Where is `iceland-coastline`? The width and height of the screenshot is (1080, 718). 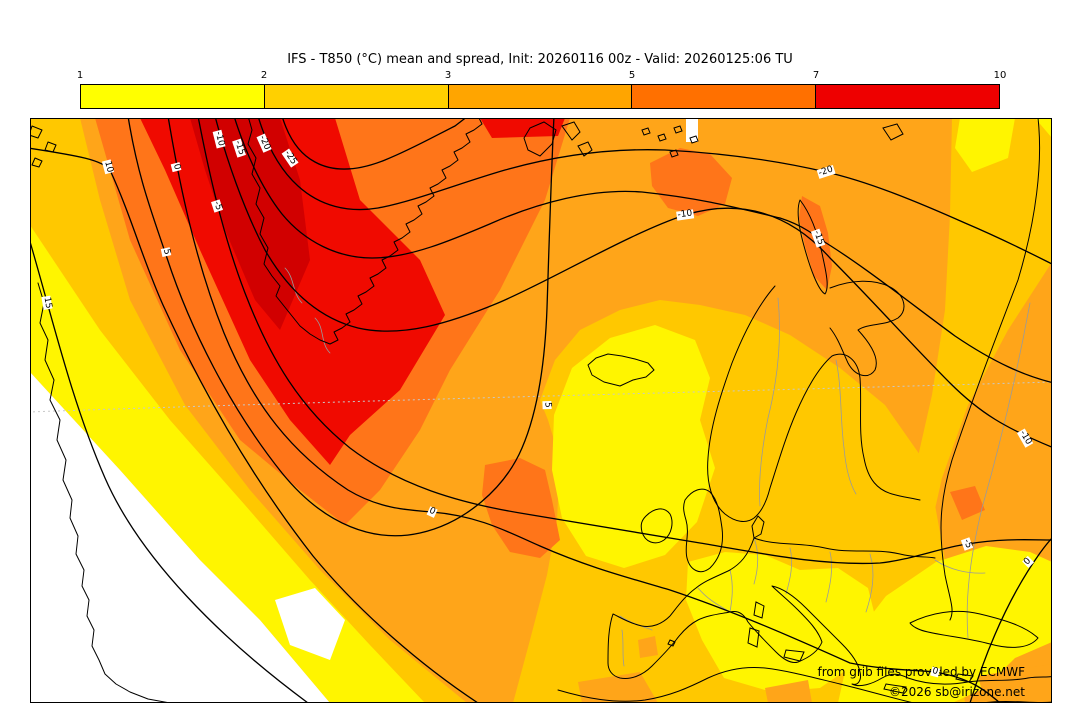
iceland-coastline is located at coordinates (621, 370).